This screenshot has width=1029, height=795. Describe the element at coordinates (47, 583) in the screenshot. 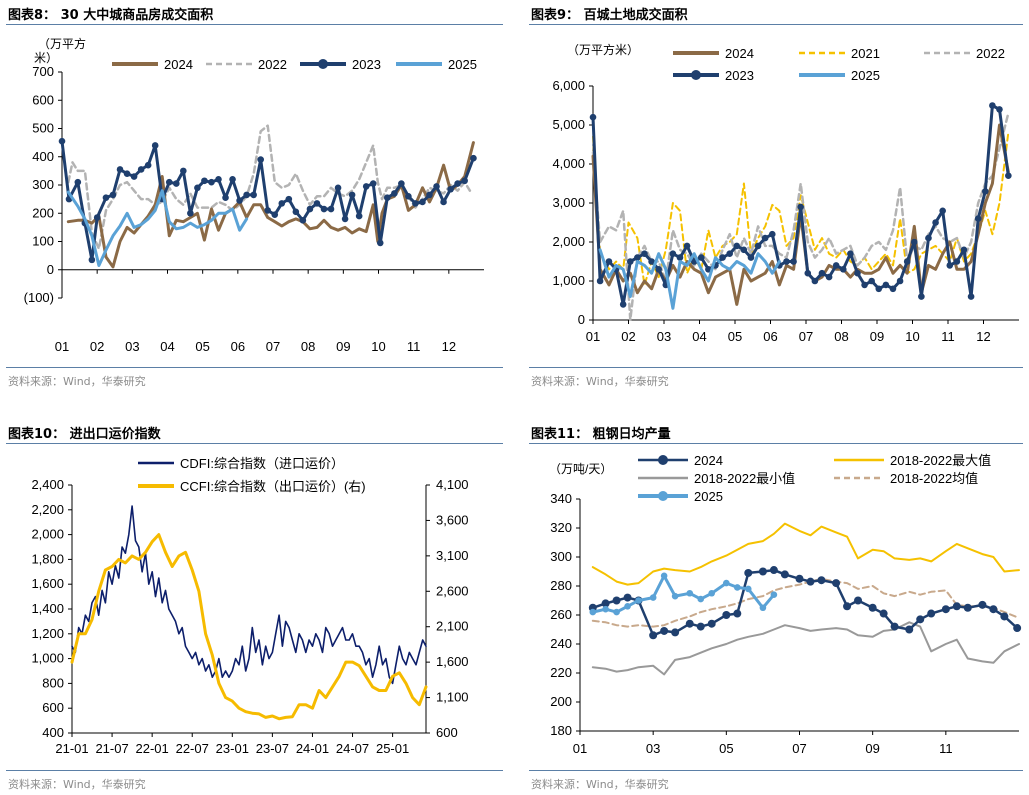

I see `y-tick-label: 1,600` at that location.